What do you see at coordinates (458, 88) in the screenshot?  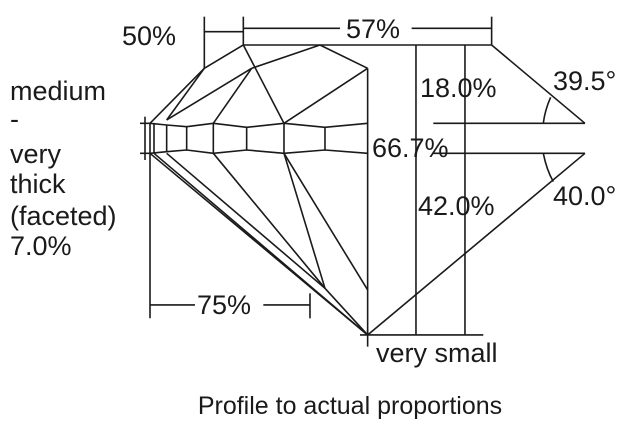 I see `crown-height-label: 18.0%` at bounding box center [458, 88].